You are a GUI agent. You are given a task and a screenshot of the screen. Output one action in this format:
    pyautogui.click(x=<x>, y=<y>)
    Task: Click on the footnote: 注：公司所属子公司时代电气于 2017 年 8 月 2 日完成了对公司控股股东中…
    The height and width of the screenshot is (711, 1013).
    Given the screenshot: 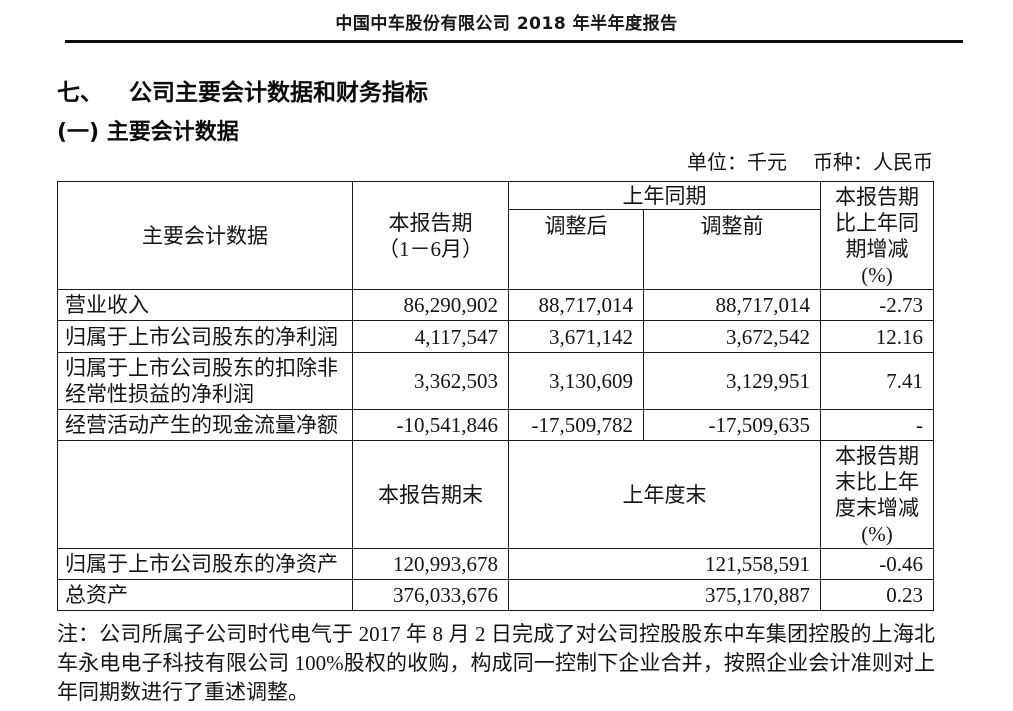 What is the action you would take?
    pyautogui.click(x=496, y=663)
    